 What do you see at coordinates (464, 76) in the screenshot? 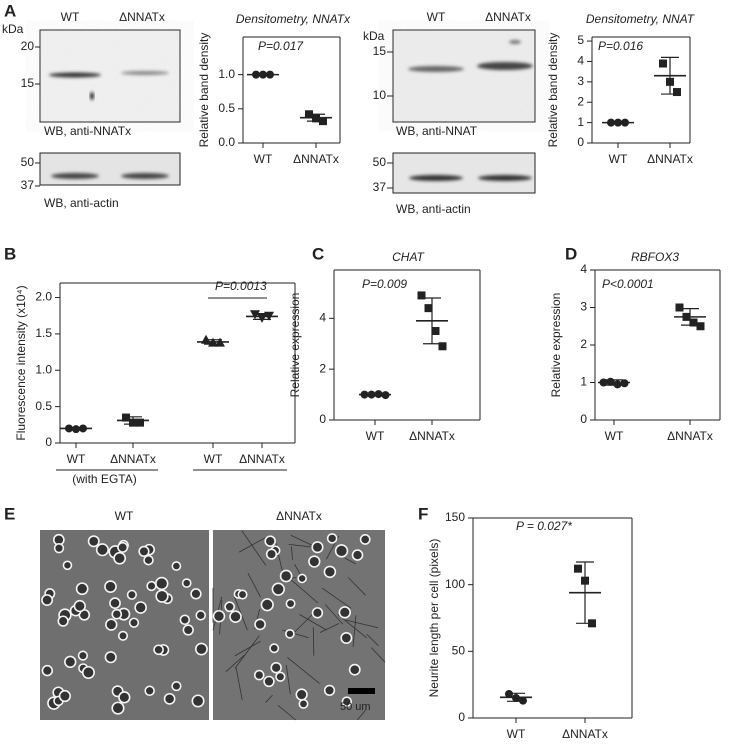
I see `blot-texture` at bounding box center [464, 76].